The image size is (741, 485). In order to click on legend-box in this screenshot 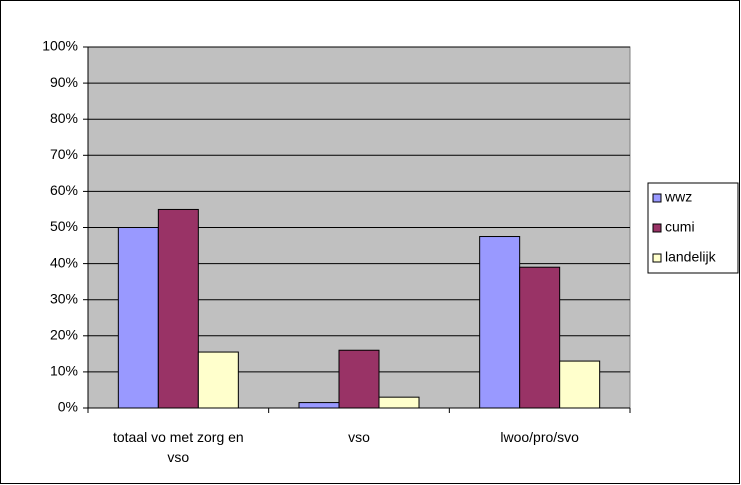, I will do `click(693, 228)`.